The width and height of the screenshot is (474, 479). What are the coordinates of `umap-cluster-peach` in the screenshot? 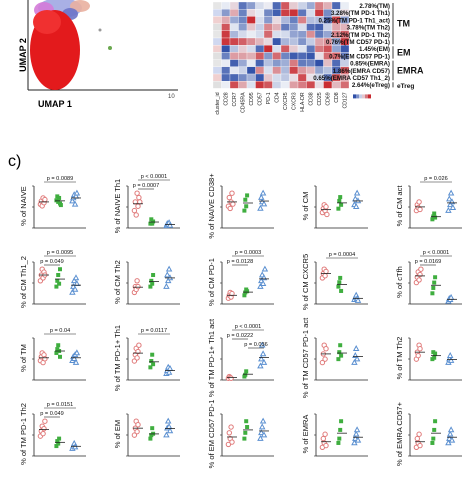 It's located at (80, 6).